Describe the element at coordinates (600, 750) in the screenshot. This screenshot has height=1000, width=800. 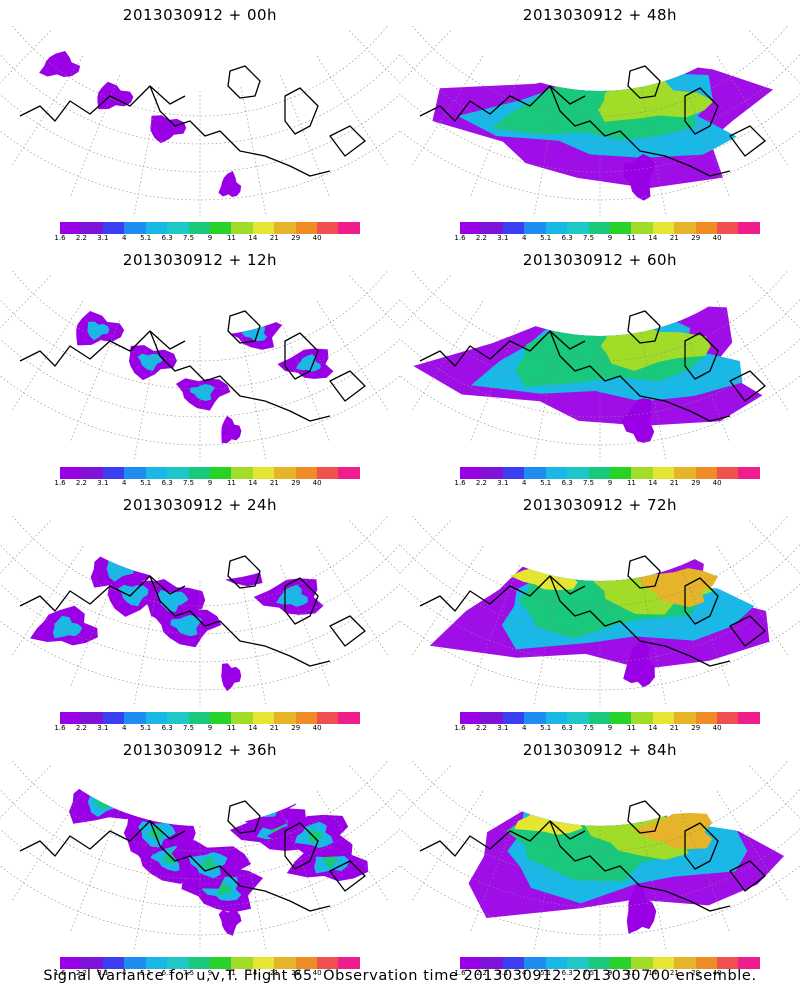
I see `panel-title: 2013030912 + 84h` at that location.